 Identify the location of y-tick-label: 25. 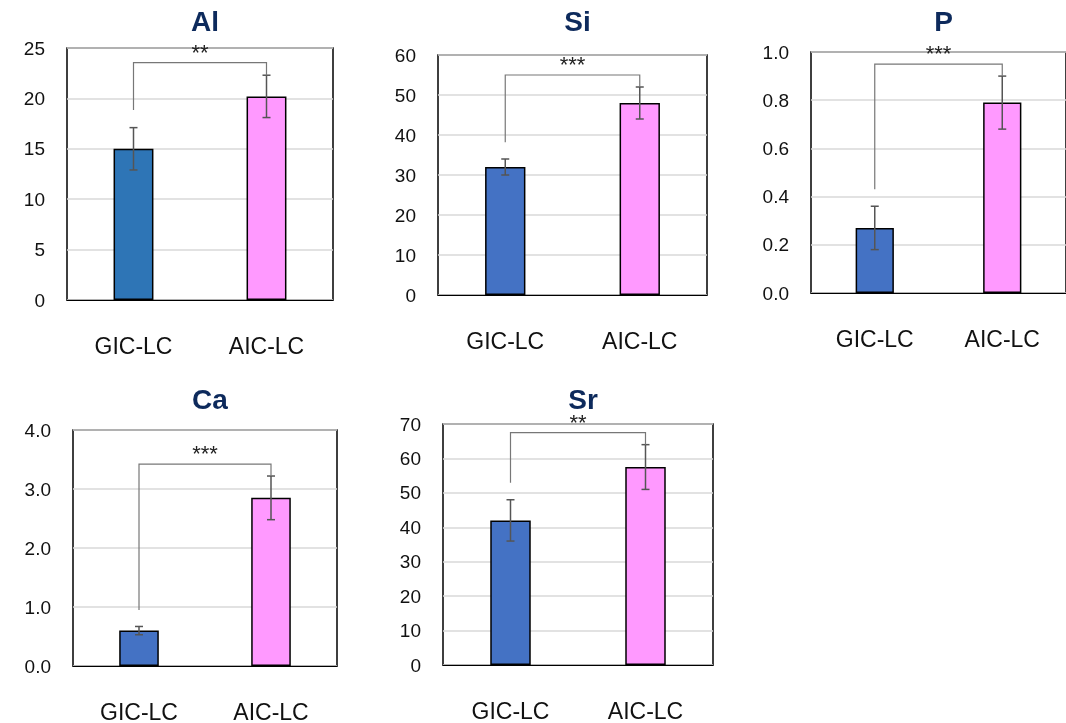
(34, 48).